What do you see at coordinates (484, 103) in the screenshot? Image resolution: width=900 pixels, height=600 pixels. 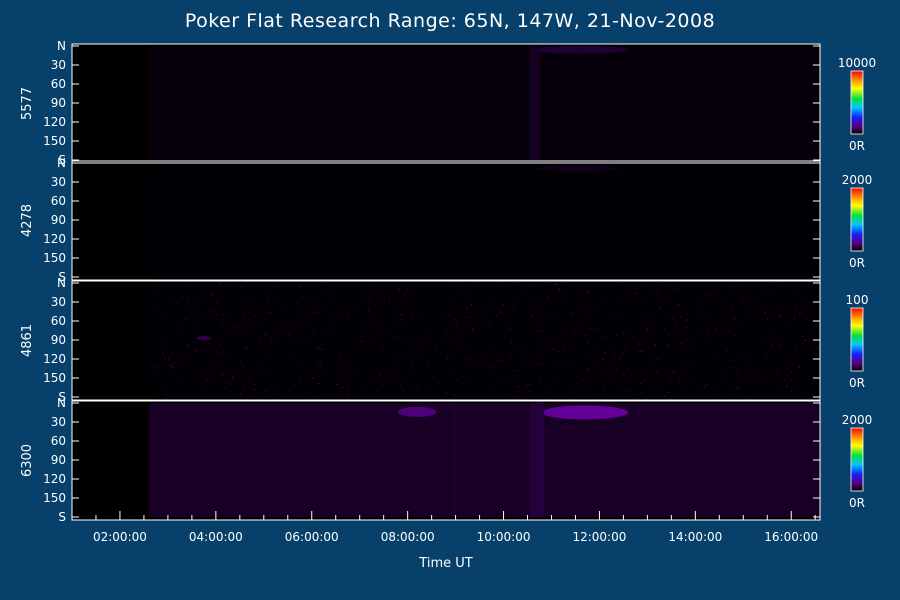 I see `panel-emission-field` at bounding box center [484, 103].